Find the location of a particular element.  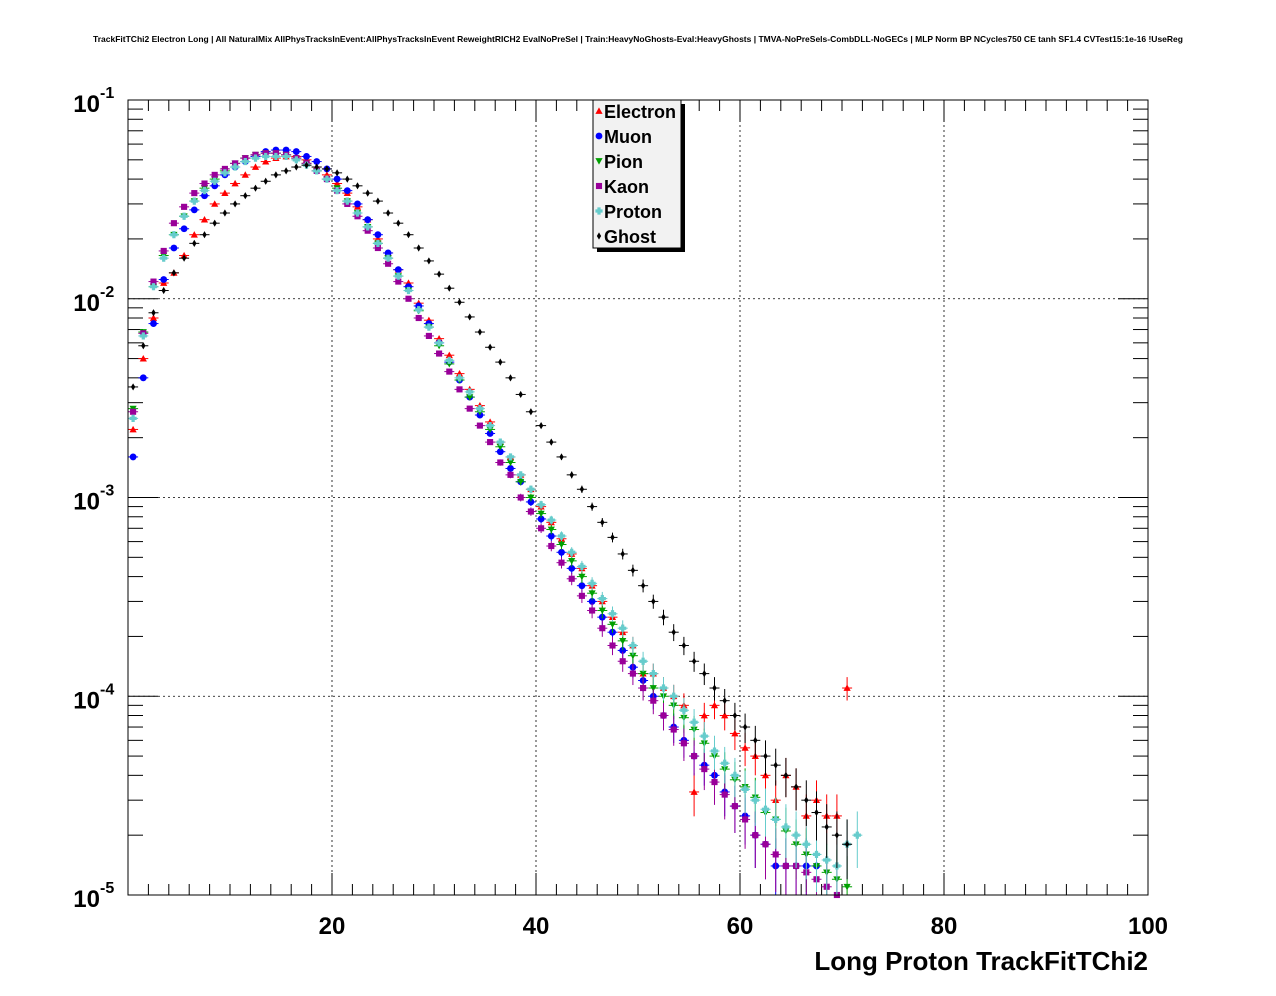

legend-entry-ghost: Ghost is located at coordinates (626, 237).